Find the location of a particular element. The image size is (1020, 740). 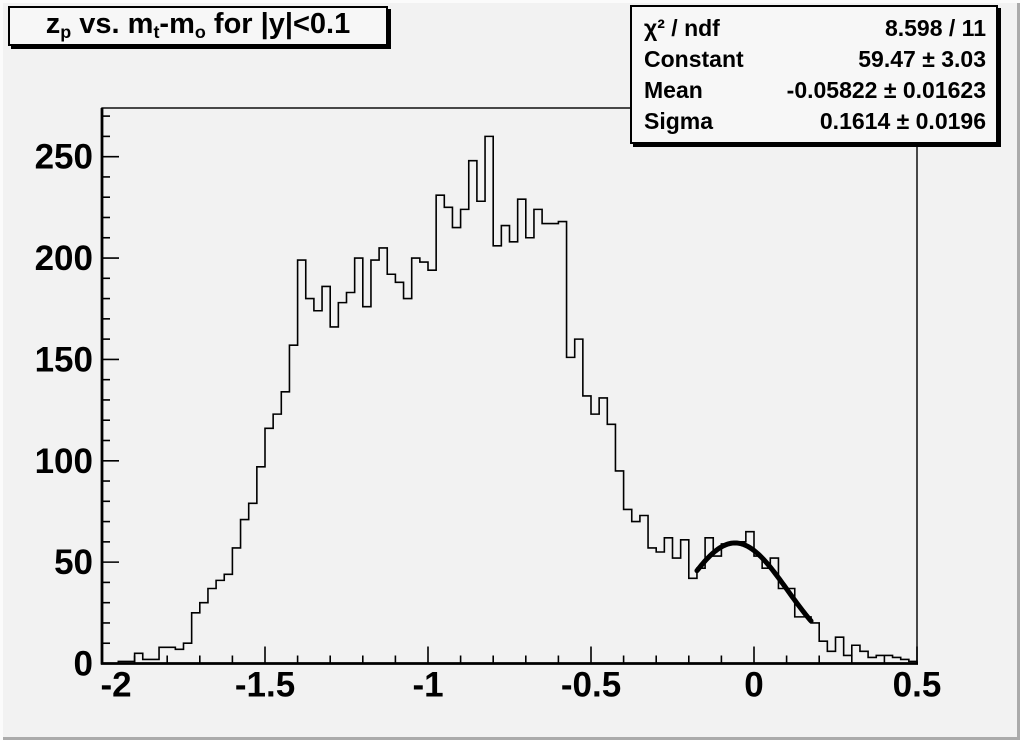

x-tick-label: 0.5 is located at coordinates (917, 685).